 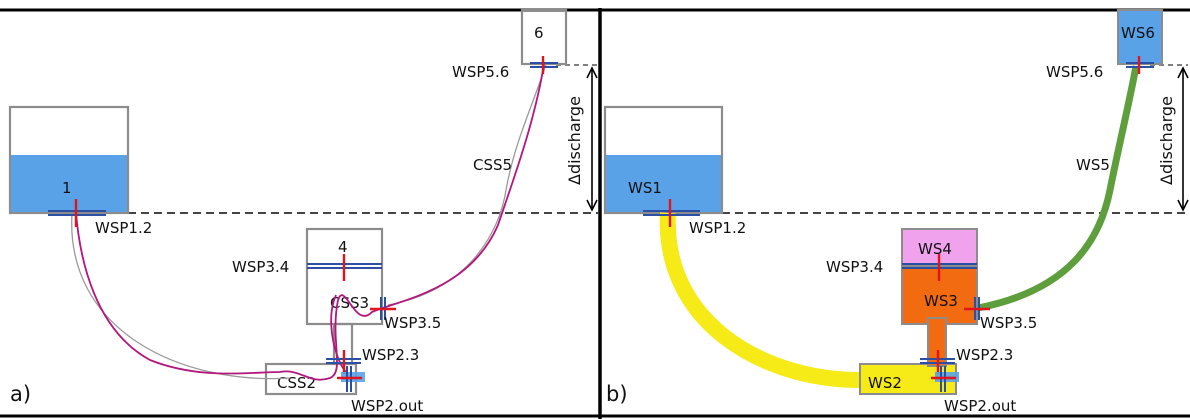 I want to click on ws2-pipe, so click(x=760, y=300).